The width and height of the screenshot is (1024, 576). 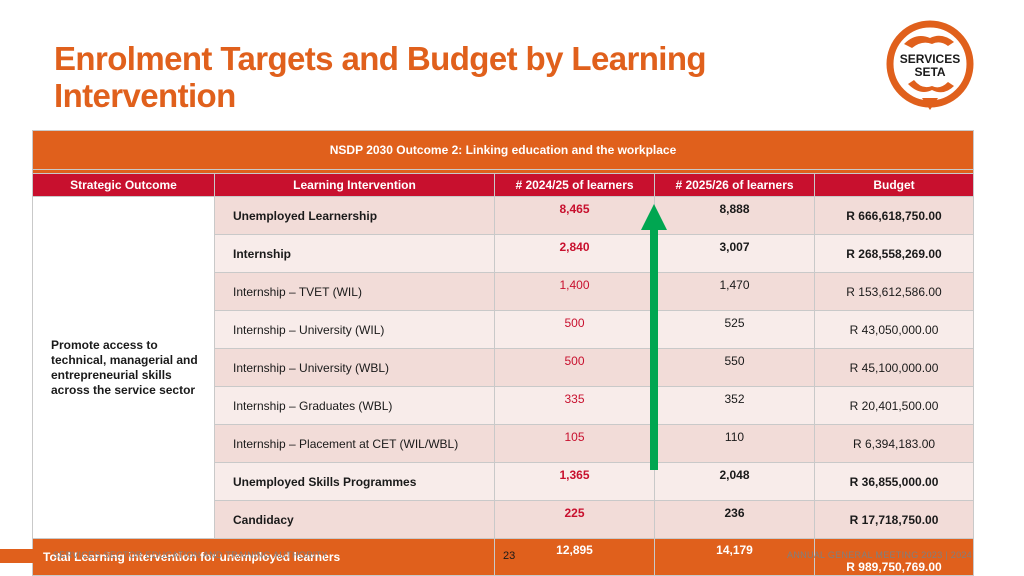 What do you see at coordinates (894, 215) in the screenshot?
I see `budget-cell: R 666,618,750.00` at bounding box center [894, 215].